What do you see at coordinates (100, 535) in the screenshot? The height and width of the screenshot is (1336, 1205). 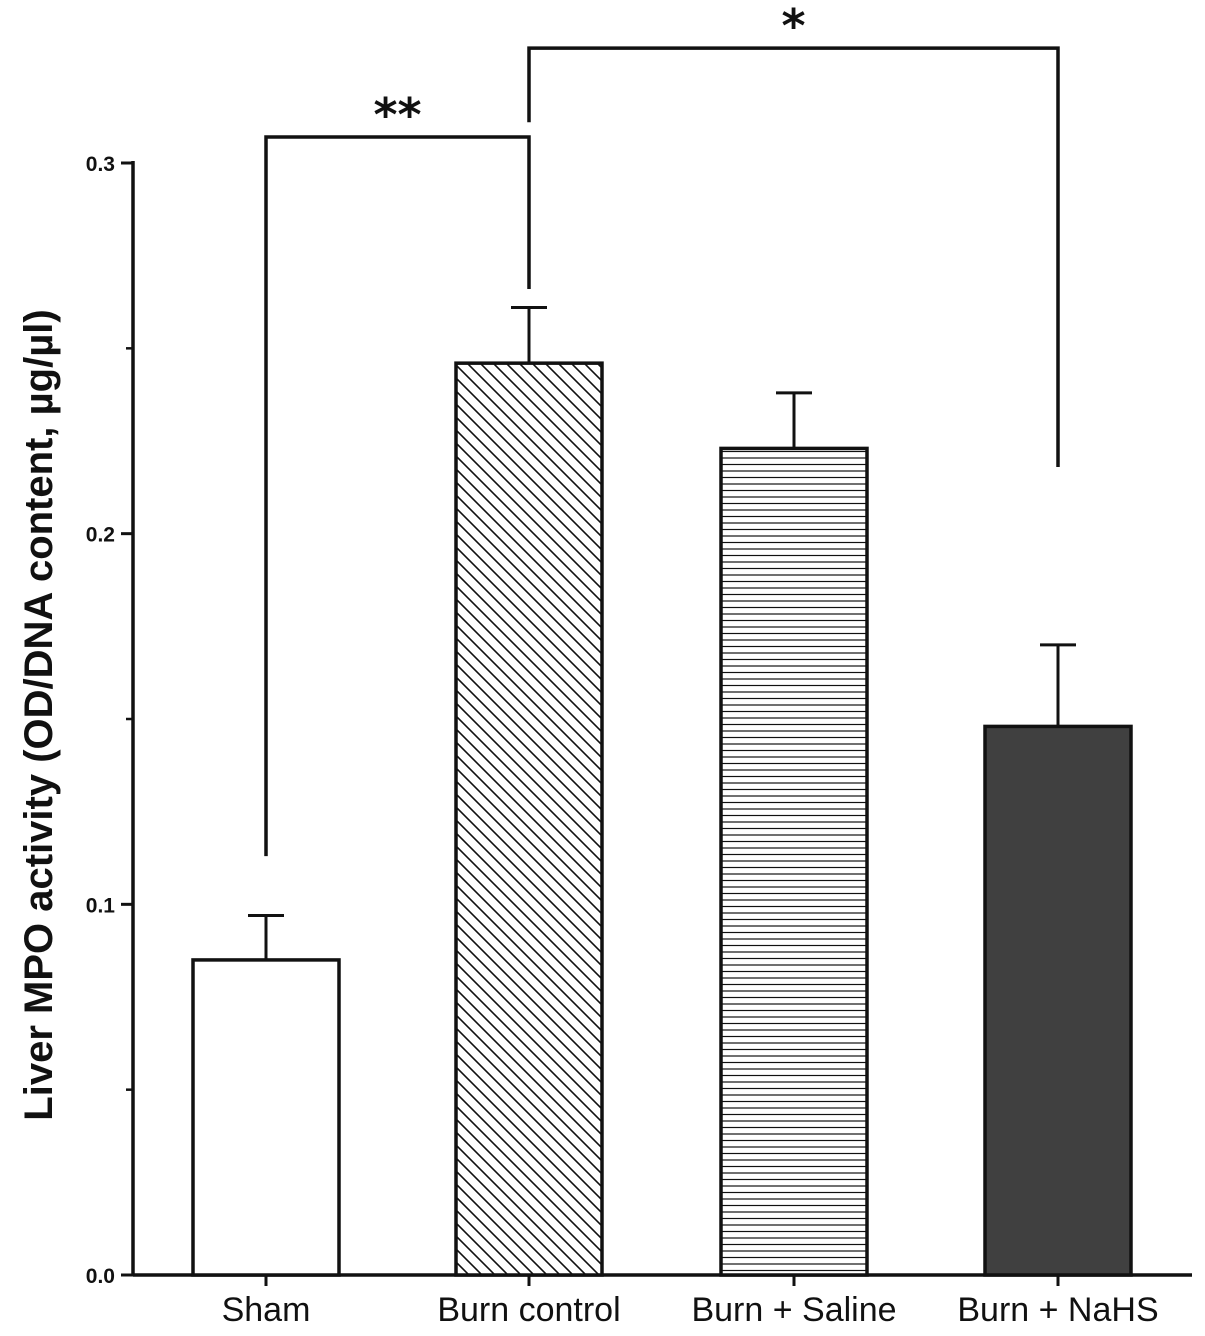 I see `y-tick-label: 0.2` at bounding box center [100, 535].